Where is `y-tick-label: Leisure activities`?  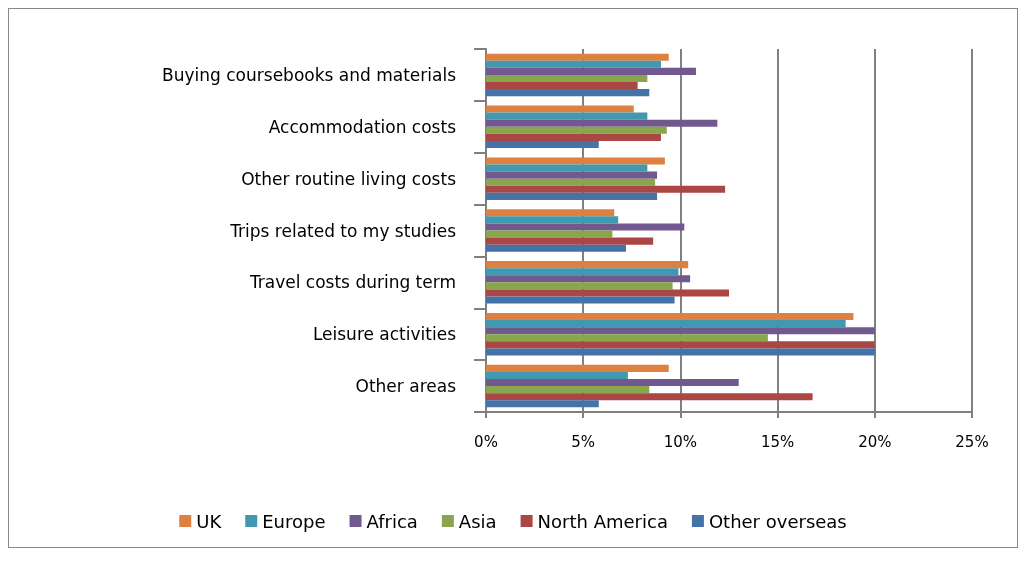
y-tick-label: Leisure activities is located at coordinates (384, 334).